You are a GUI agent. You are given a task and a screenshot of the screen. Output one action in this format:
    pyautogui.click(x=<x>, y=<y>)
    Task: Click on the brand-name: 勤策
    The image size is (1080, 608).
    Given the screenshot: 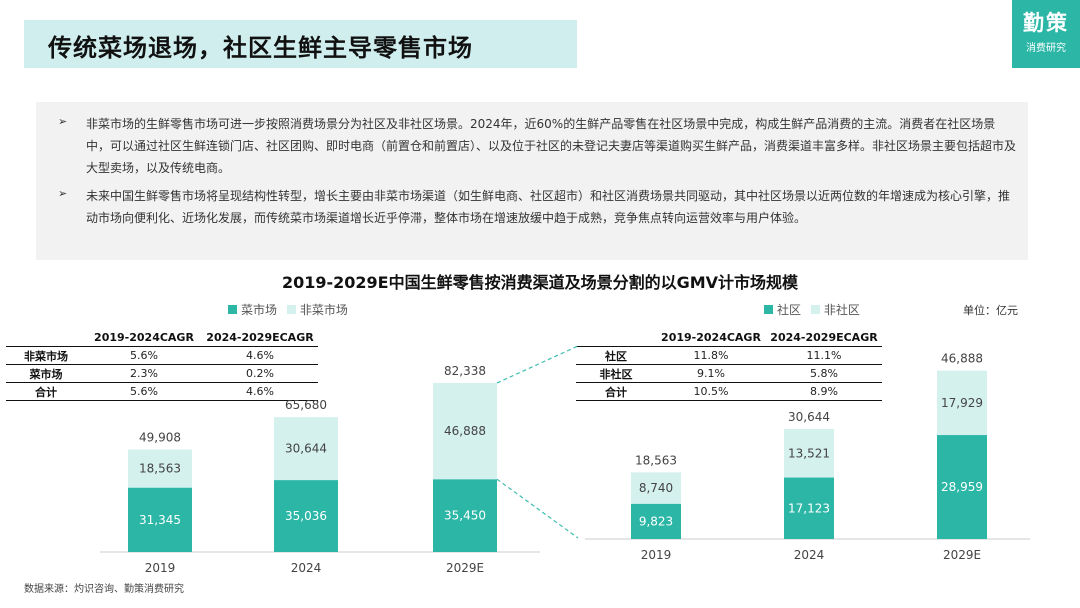 What is the action you would take?
    pyautogui.click(x=1046, y=23)
    